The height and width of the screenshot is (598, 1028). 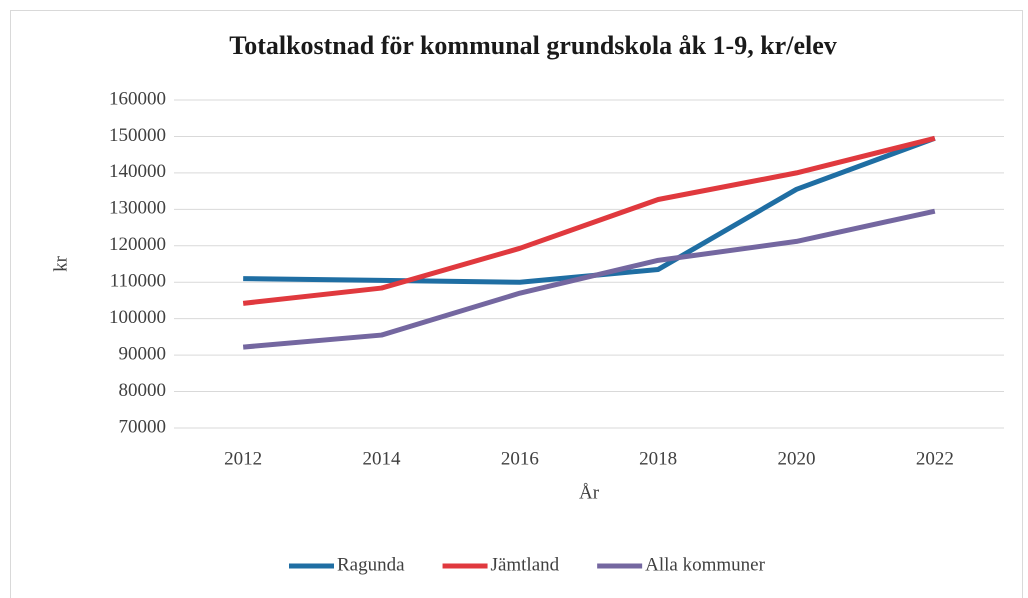 What do you see at coordinates (705, 564) in the screenshot?
I see `legend-label: Alla kommuner` at bounding box center [705, 564].